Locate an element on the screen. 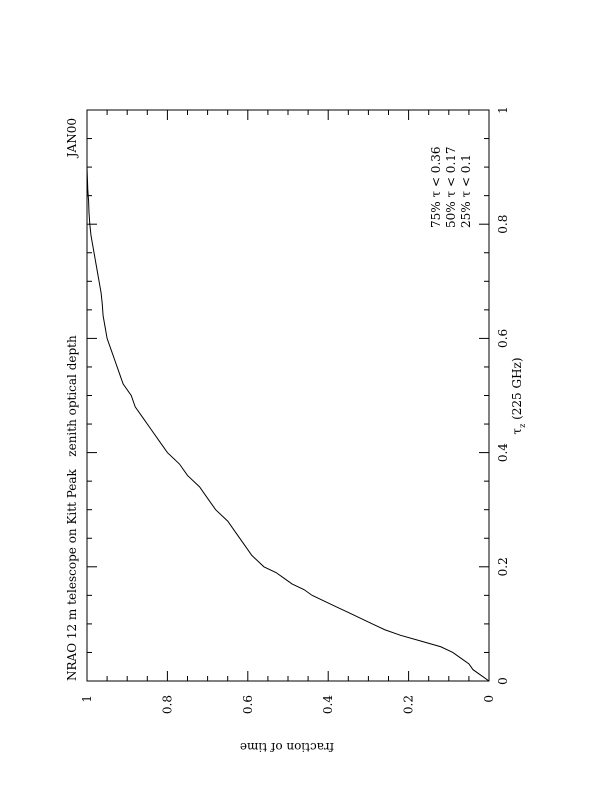 This screenshot has height=792, width=612. y-tick-label: 0.2 is located at coordinates (409, 704).